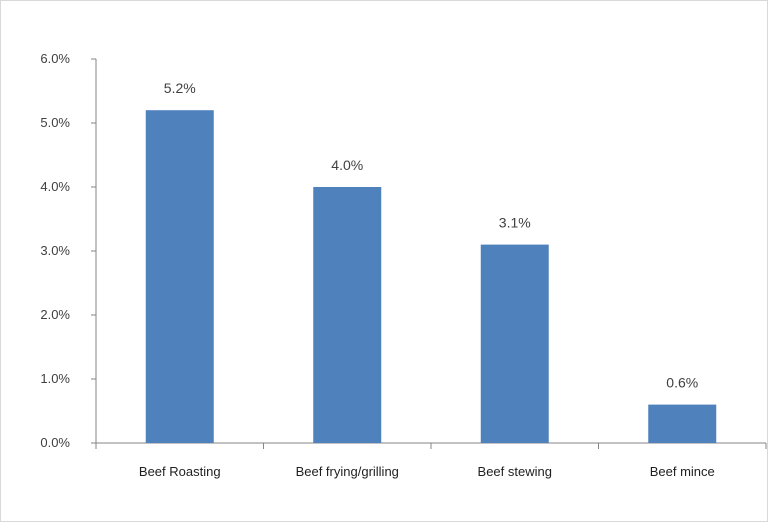  Describe the element at coordinates (55, 378) in the screenshot. I see `y-tick-label: 1.0%` at that location.